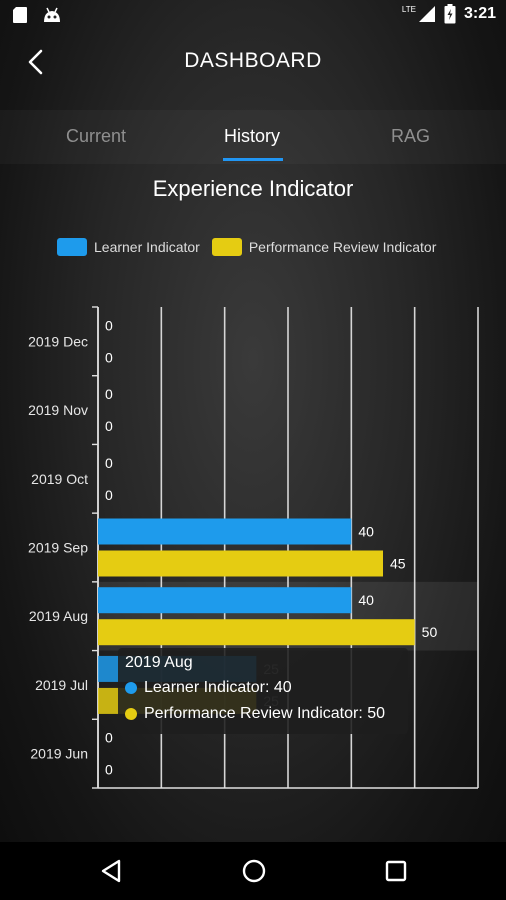 This screenshot has width=506, height=900. I want to click on status-bar: LTE 3:21, so click(253, 16).